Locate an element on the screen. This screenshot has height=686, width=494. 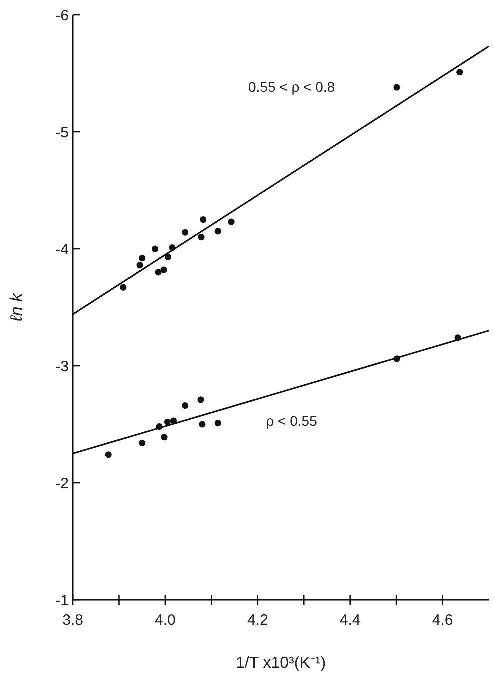
y-tick-label: -6 is located at coordinates (62, 15).